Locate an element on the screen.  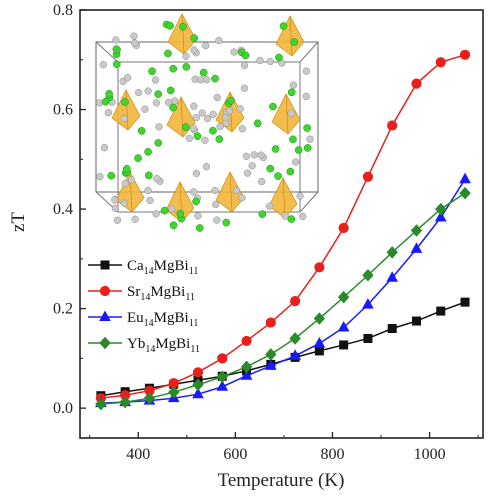
legend-entry: Eu14MgBi11 is located at coordinates (143, 319).